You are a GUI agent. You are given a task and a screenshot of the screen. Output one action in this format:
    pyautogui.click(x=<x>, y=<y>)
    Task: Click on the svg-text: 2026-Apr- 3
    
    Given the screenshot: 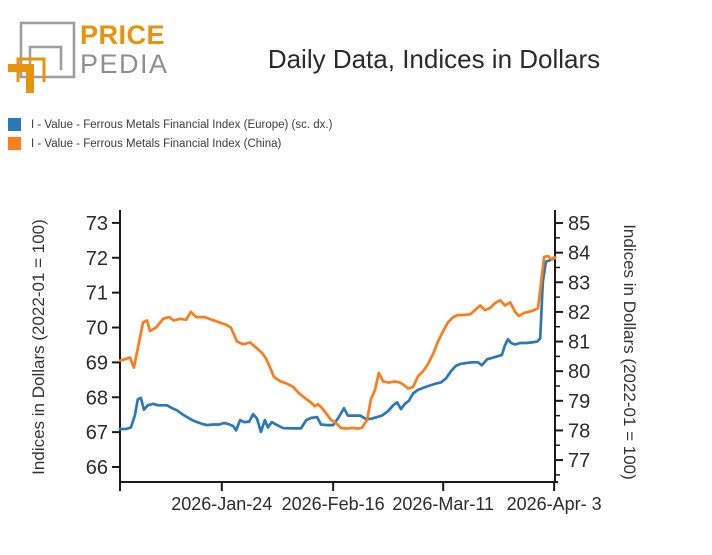 What is the action you would take?
    pyautogui.click(x=554, y=504)
    